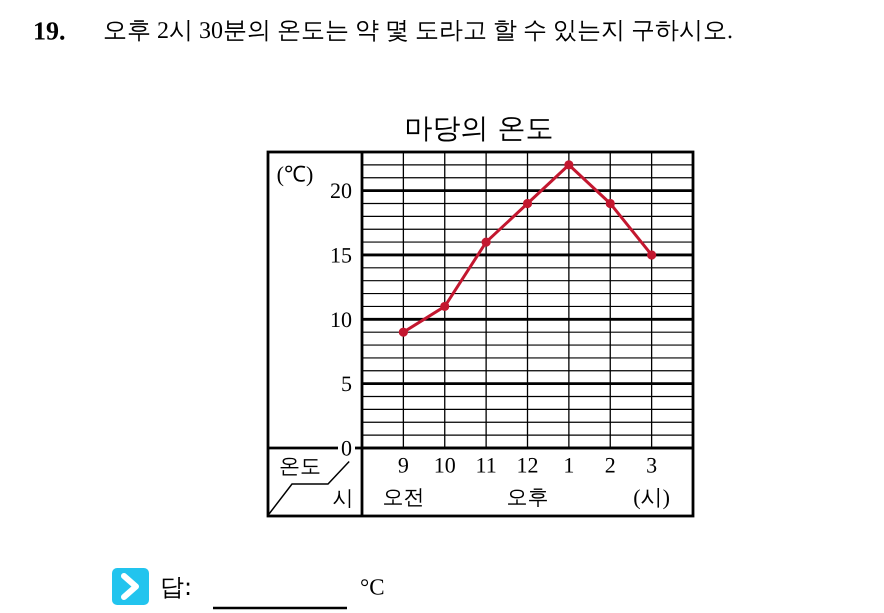 The width and height of the screenshot is (884, 613). Describe the element at coordinates (341, 191) in the screenshot. I see `y-tick-label: 20` at that location.